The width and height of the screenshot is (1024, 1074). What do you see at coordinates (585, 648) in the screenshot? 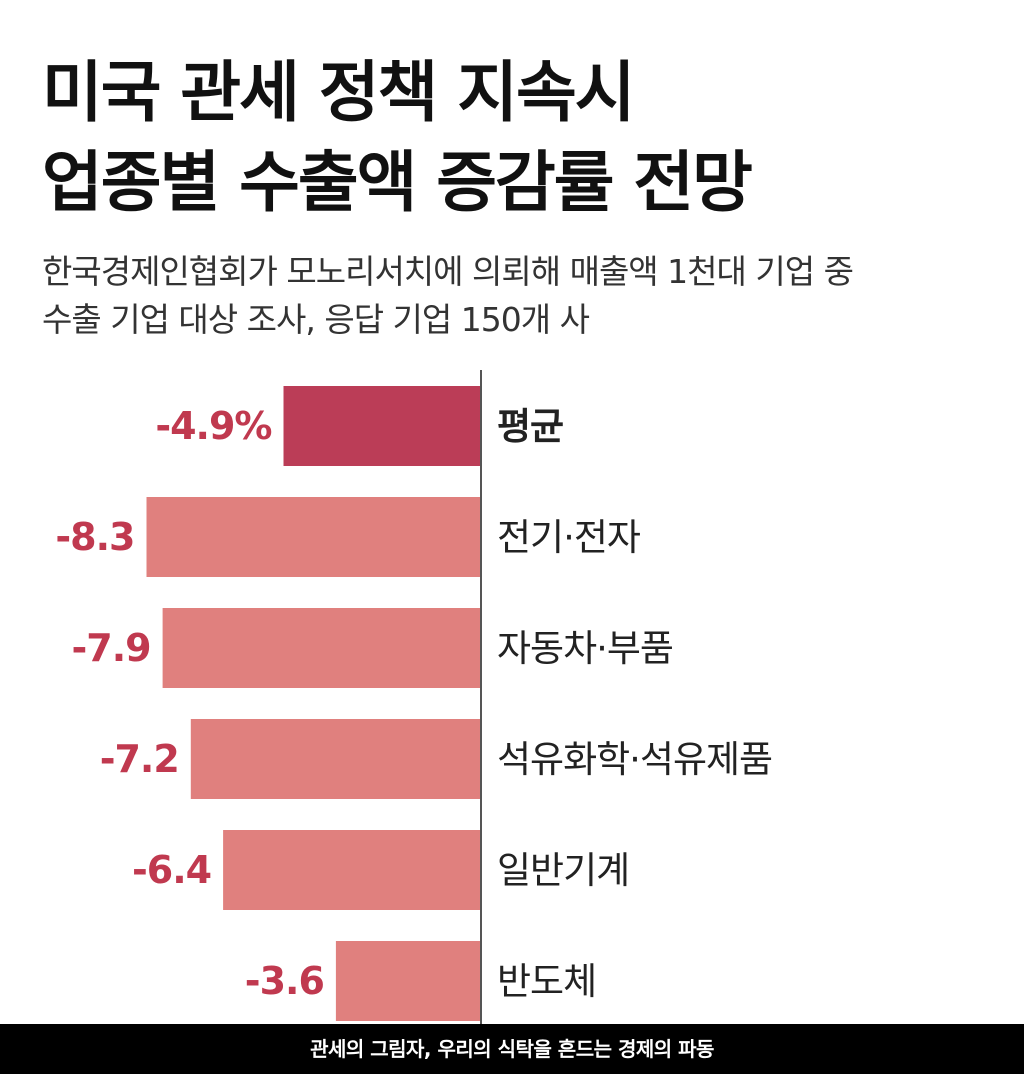
I see `category-label-3: 자동차·부품` at bounding box center [585, 648].